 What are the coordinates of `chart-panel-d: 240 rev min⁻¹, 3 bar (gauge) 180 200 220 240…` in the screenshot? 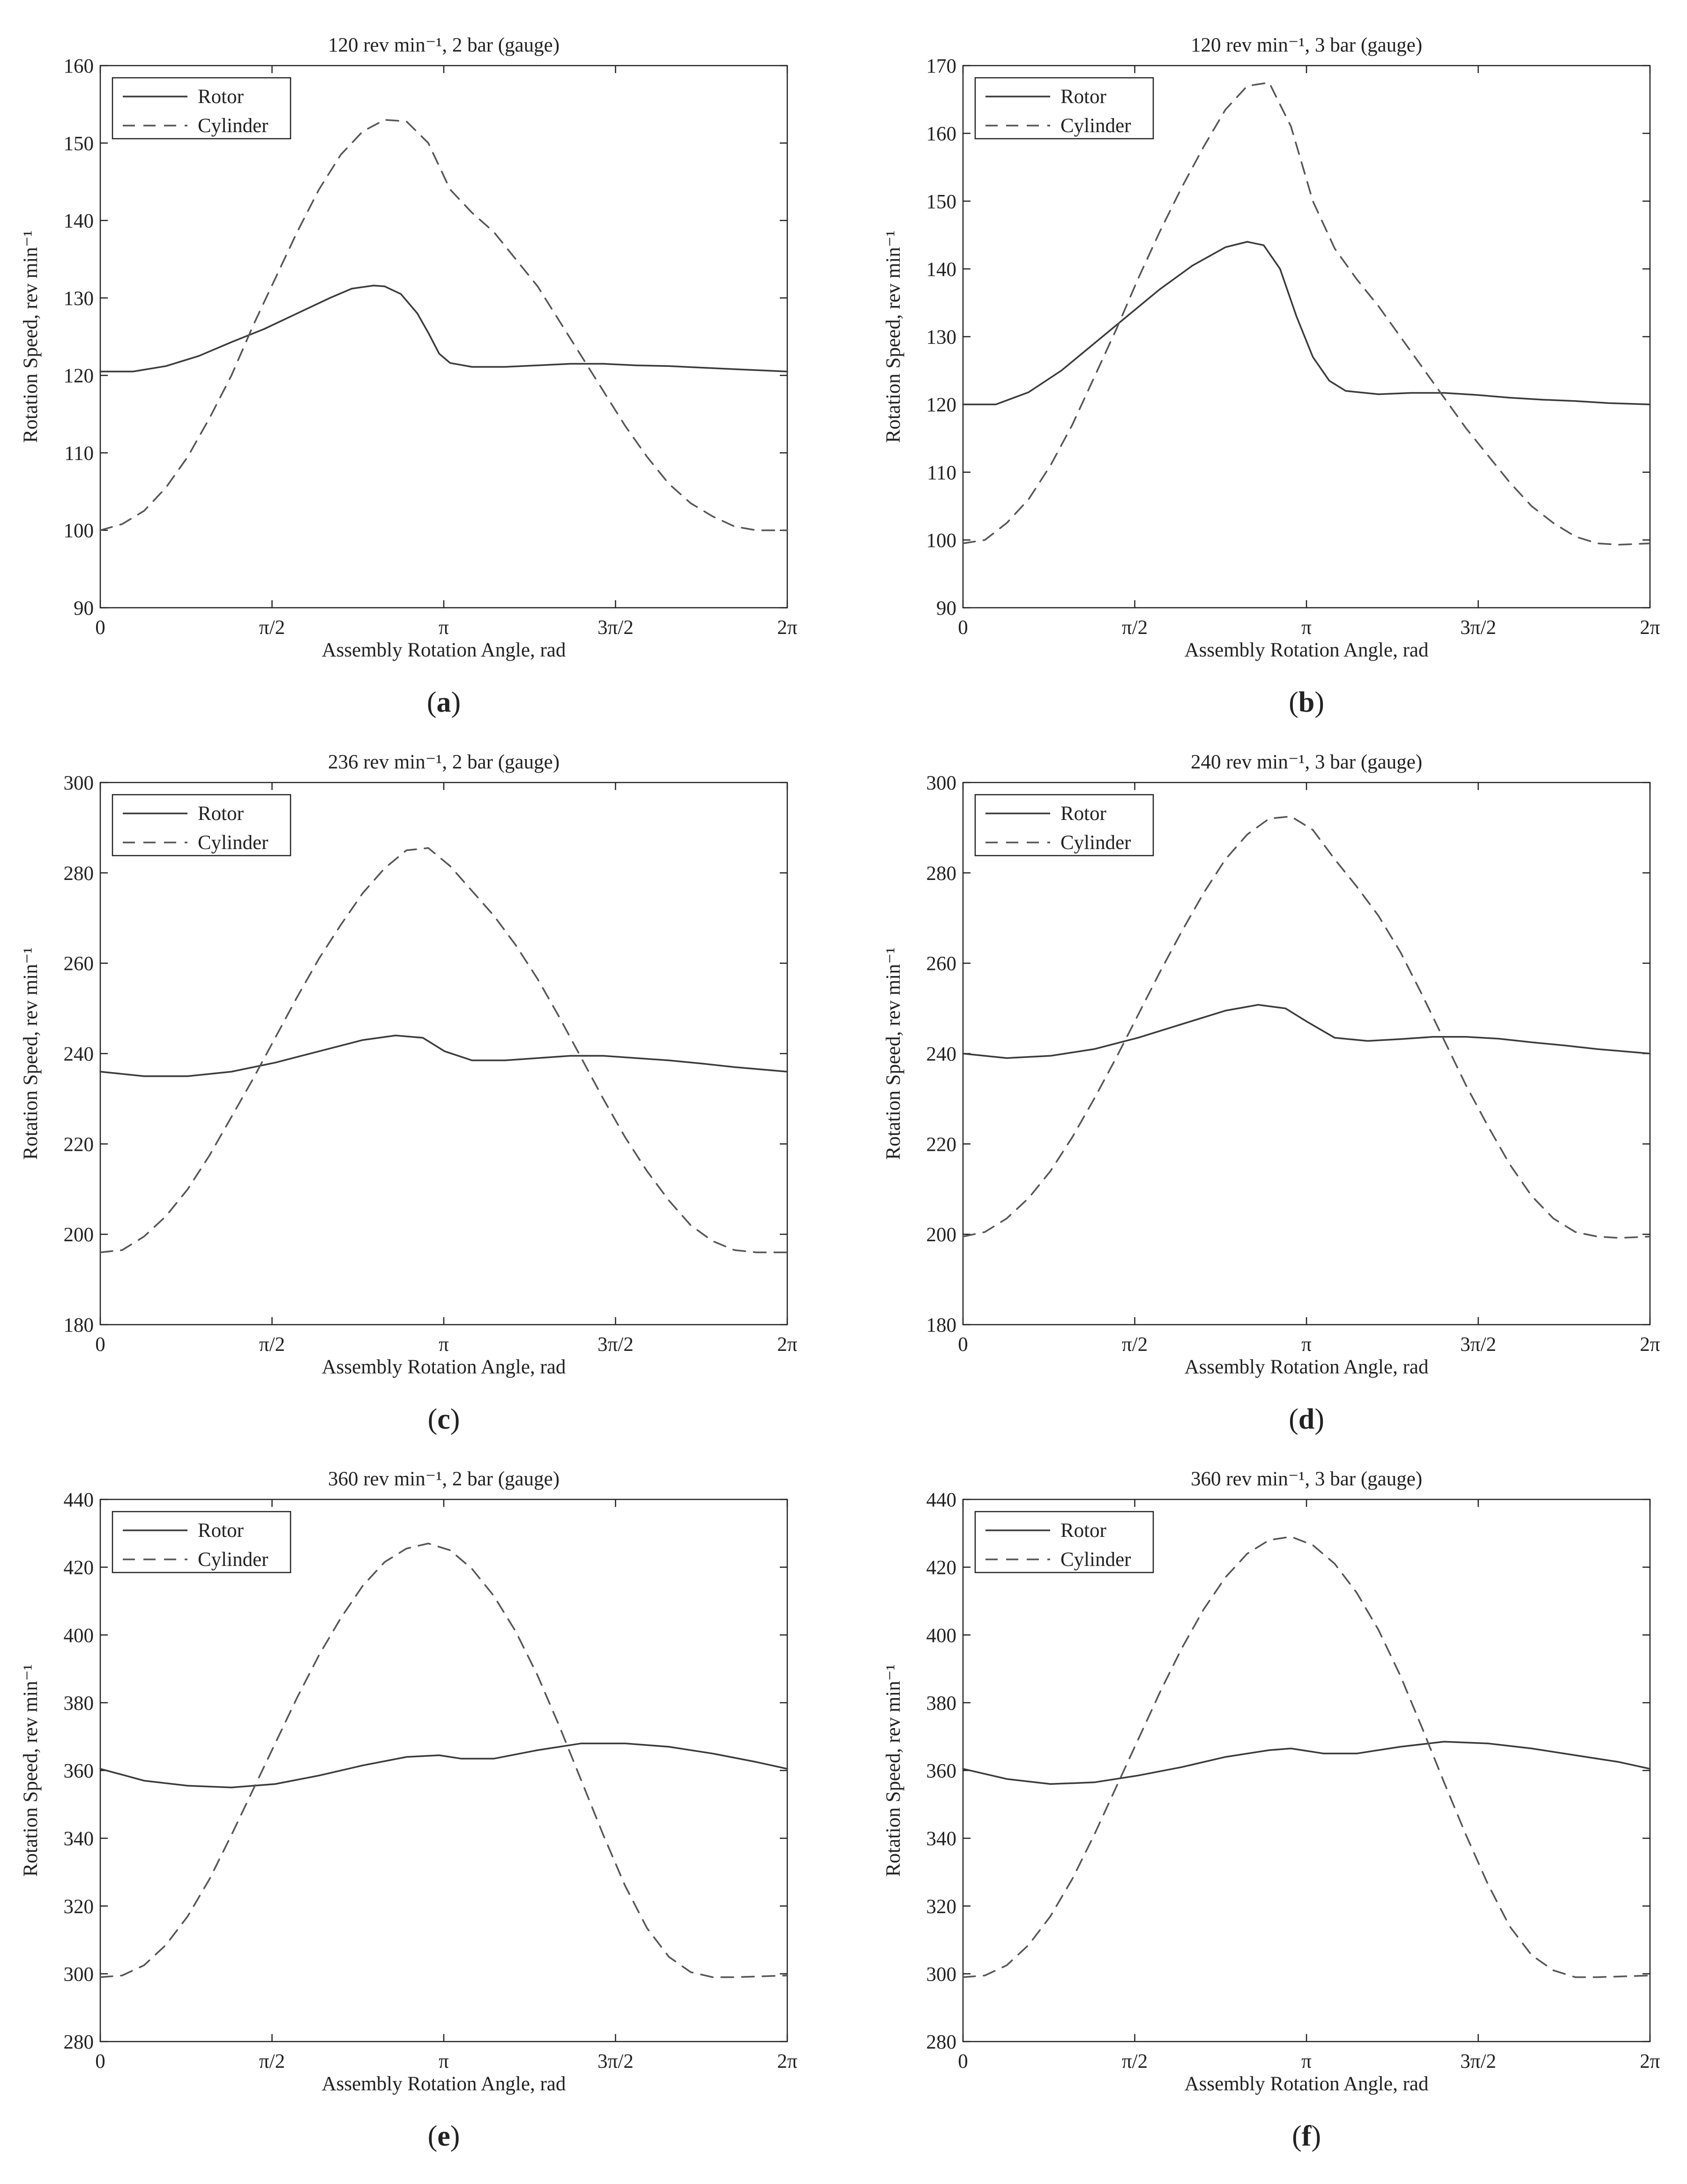 It's located at (1271, 1093).